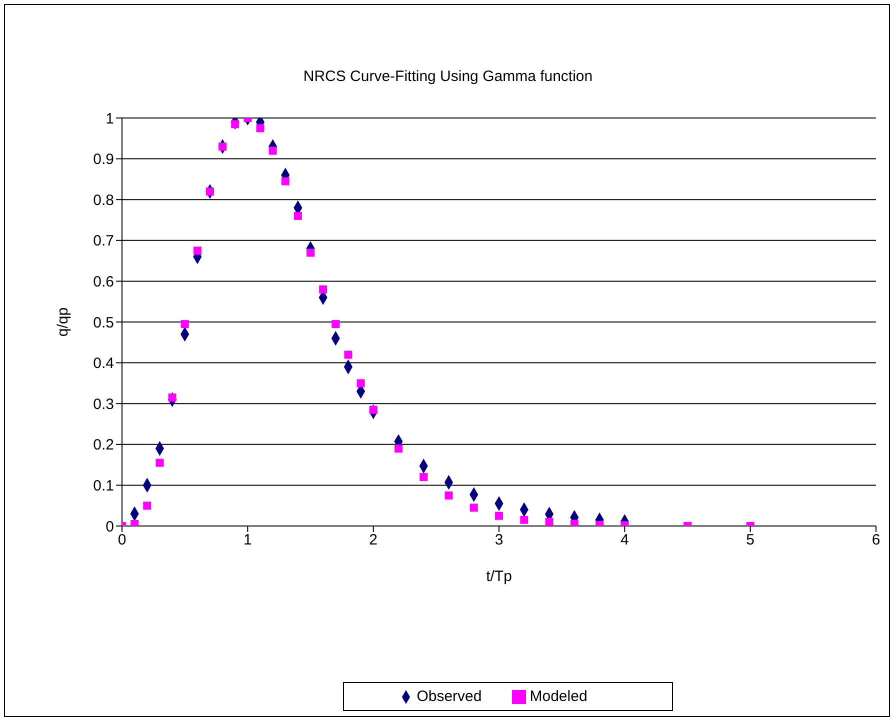 This screenshot has width=896, height=723. I want to click on chart-title: NRCS Curve-Fitting Using Gamma function, so click(448, 76).